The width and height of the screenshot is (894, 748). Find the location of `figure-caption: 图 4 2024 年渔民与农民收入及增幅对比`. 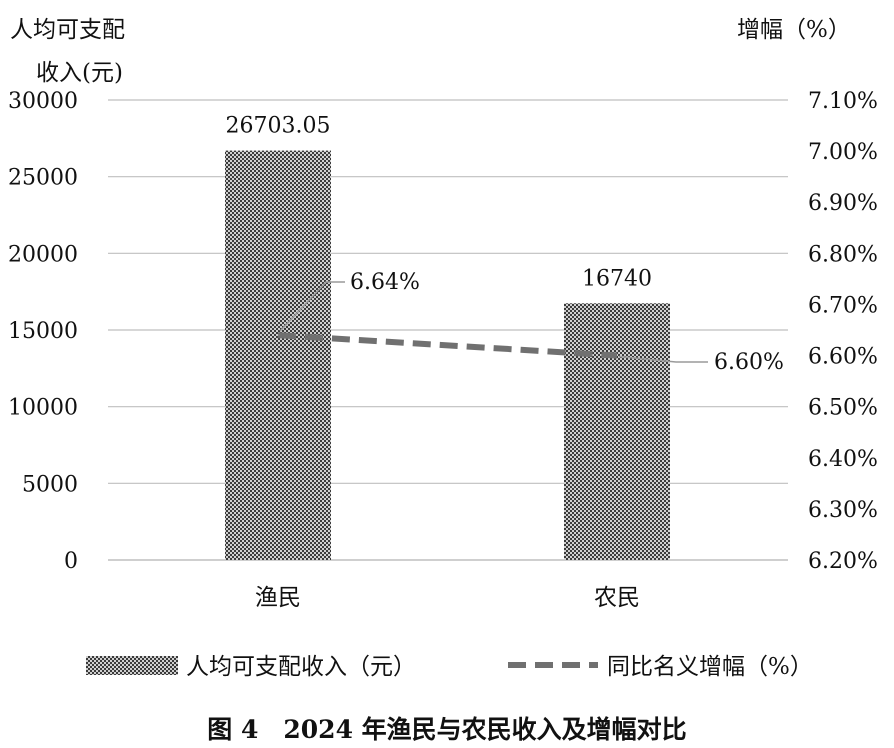

figure-caption: 图 4 2024 年渔民与农民收入及增幅对比 is located at coordinates (446, 729).